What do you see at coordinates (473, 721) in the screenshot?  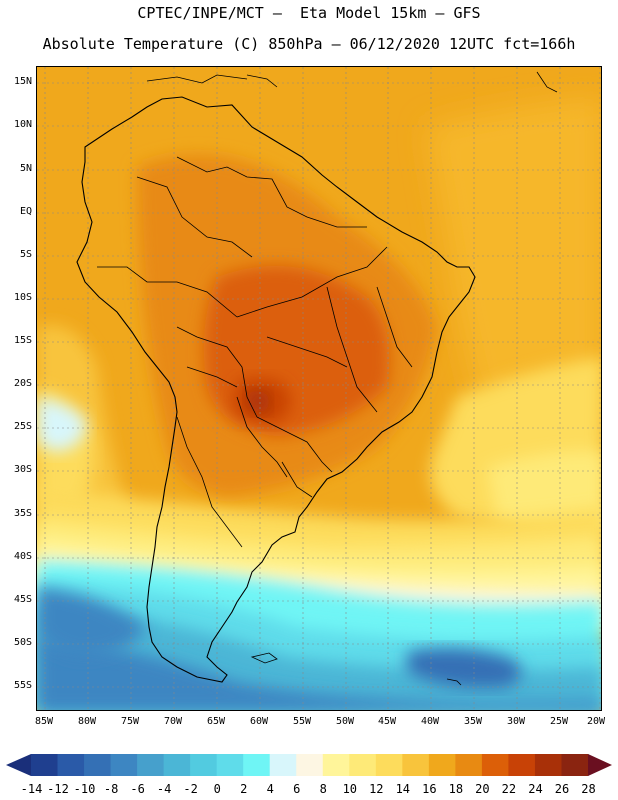 I see `lon-label-35w: 35W` at bounding box center [473, 721].